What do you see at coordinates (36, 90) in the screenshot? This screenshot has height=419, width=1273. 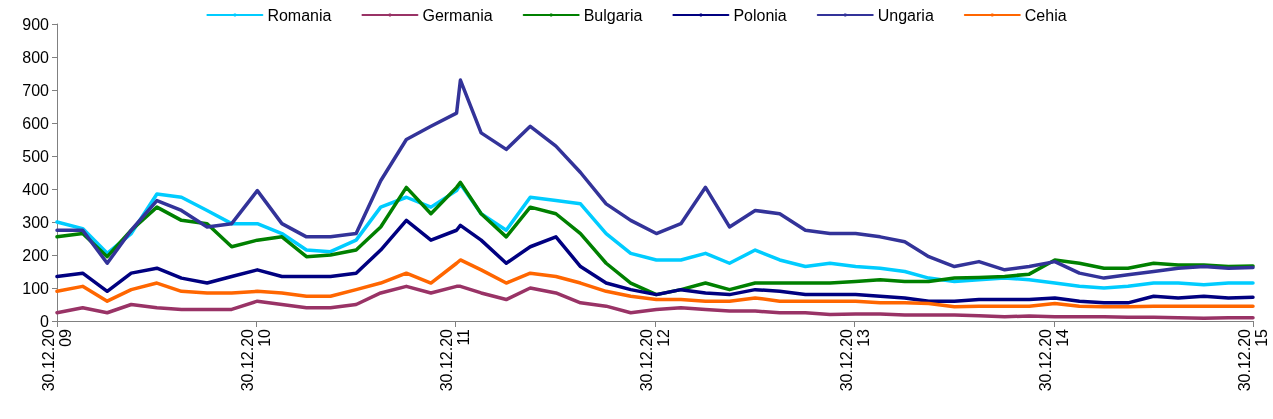 I see `y-tick-label: 700` at bounding box center [36, 90].